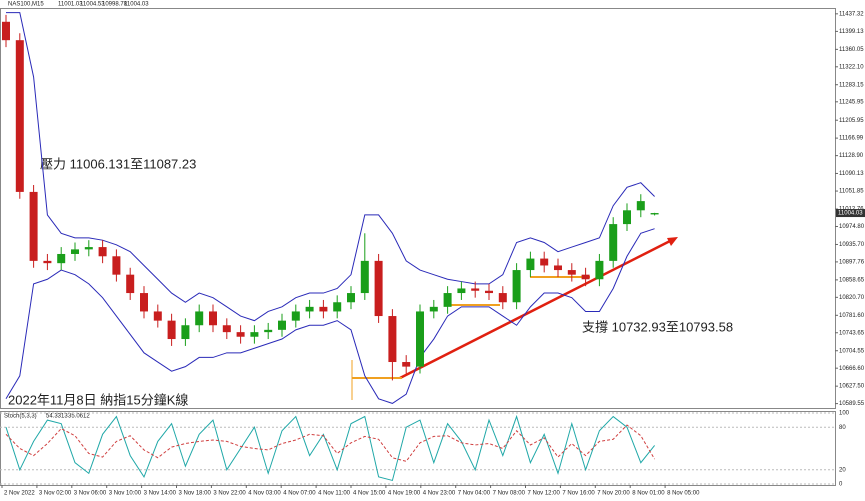 This screenshot has width=865, height=501. What do you see at coordinates (851, 14) in the screenshot?
I see `y-tick-label: 11437.32` at bounding box center [851, 14].